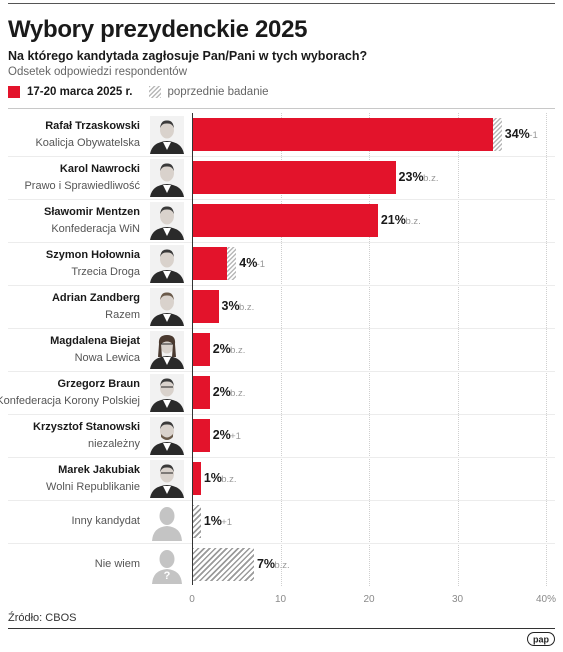 Image resolution: width=563 pixels, height=652 pixels. I want to click on x-tick-label: 10, so click(280, 599).